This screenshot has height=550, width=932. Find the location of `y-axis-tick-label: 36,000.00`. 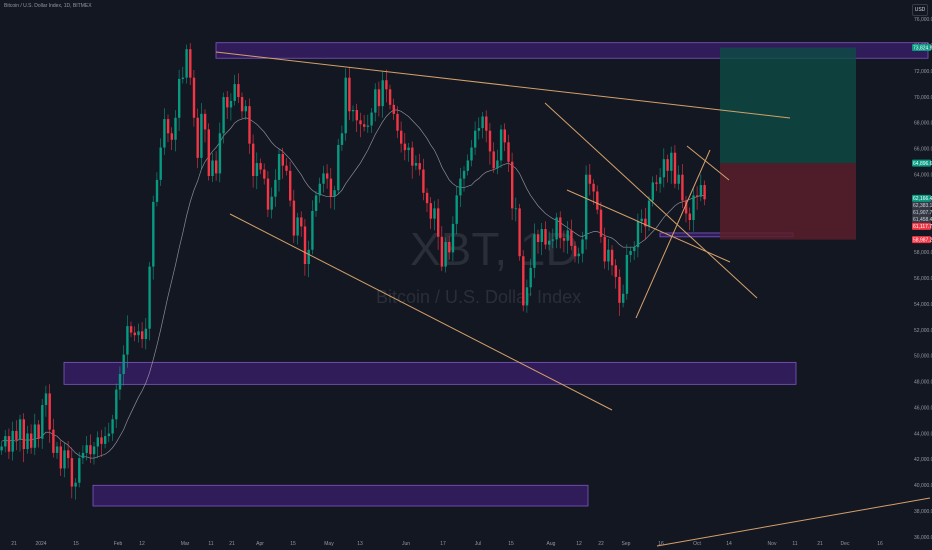

y-axis-tick-label: 36,000.00 is located at coordinates (923, 538).